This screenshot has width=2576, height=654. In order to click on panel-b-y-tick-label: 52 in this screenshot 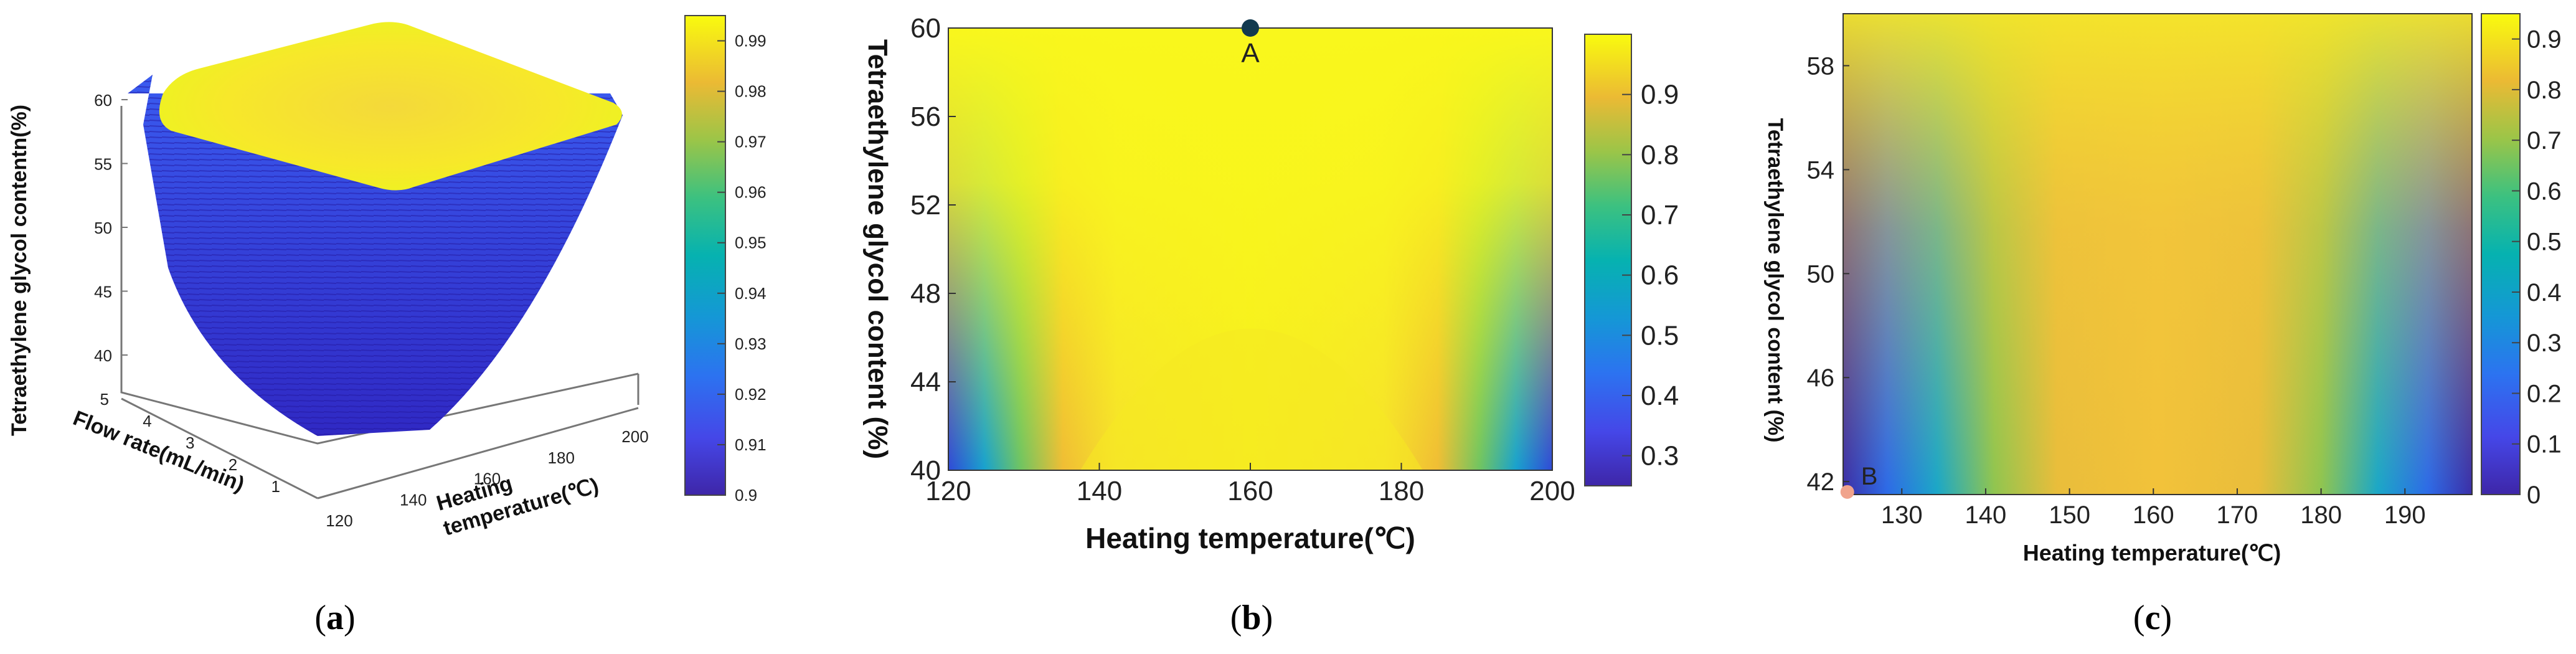, I will do `click(925, 205)`.